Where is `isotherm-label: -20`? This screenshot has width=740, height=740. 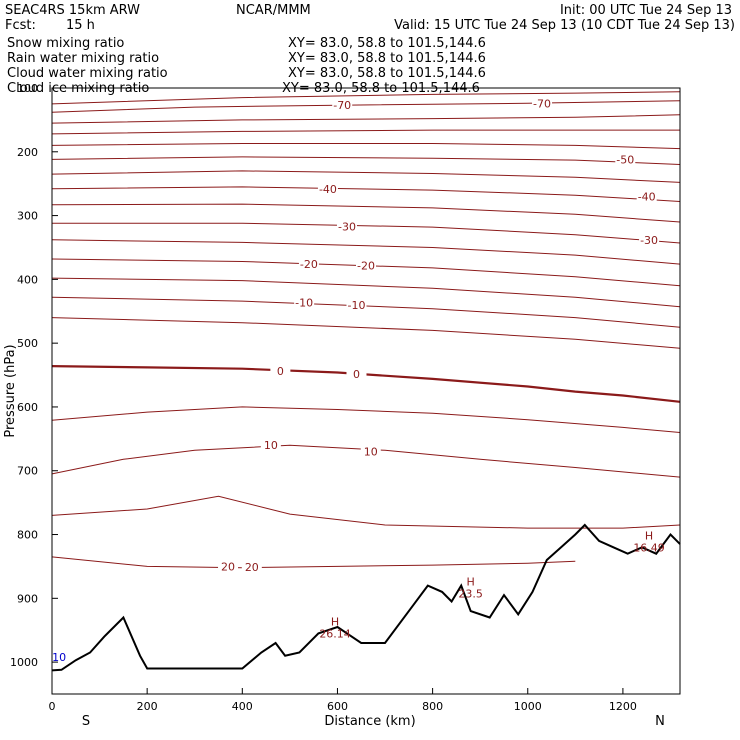 isotherm-label: -20 is located at coordinates (309, 264).